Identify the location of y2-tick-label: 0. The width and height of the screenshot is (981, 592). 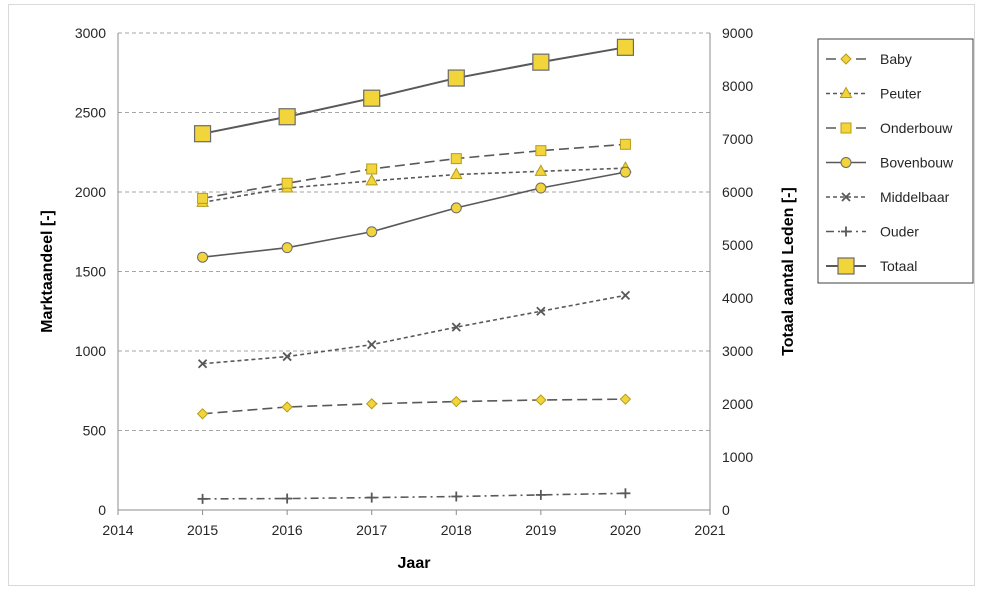
(726, 510).